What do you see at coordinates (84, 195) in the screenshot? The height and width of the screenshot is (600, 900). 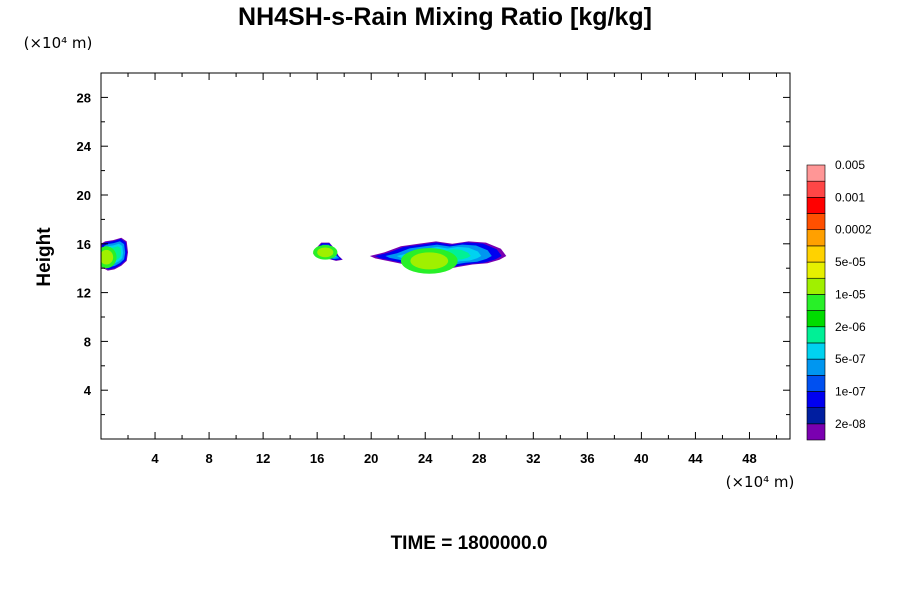 I see `y-tick-label: 20` at bounding box center [84, 195].